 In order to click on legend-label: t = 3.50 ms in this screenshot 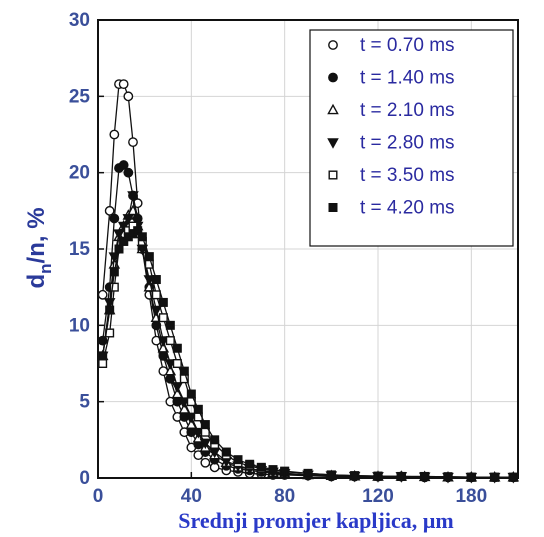, I will do `click(407, 175)`.